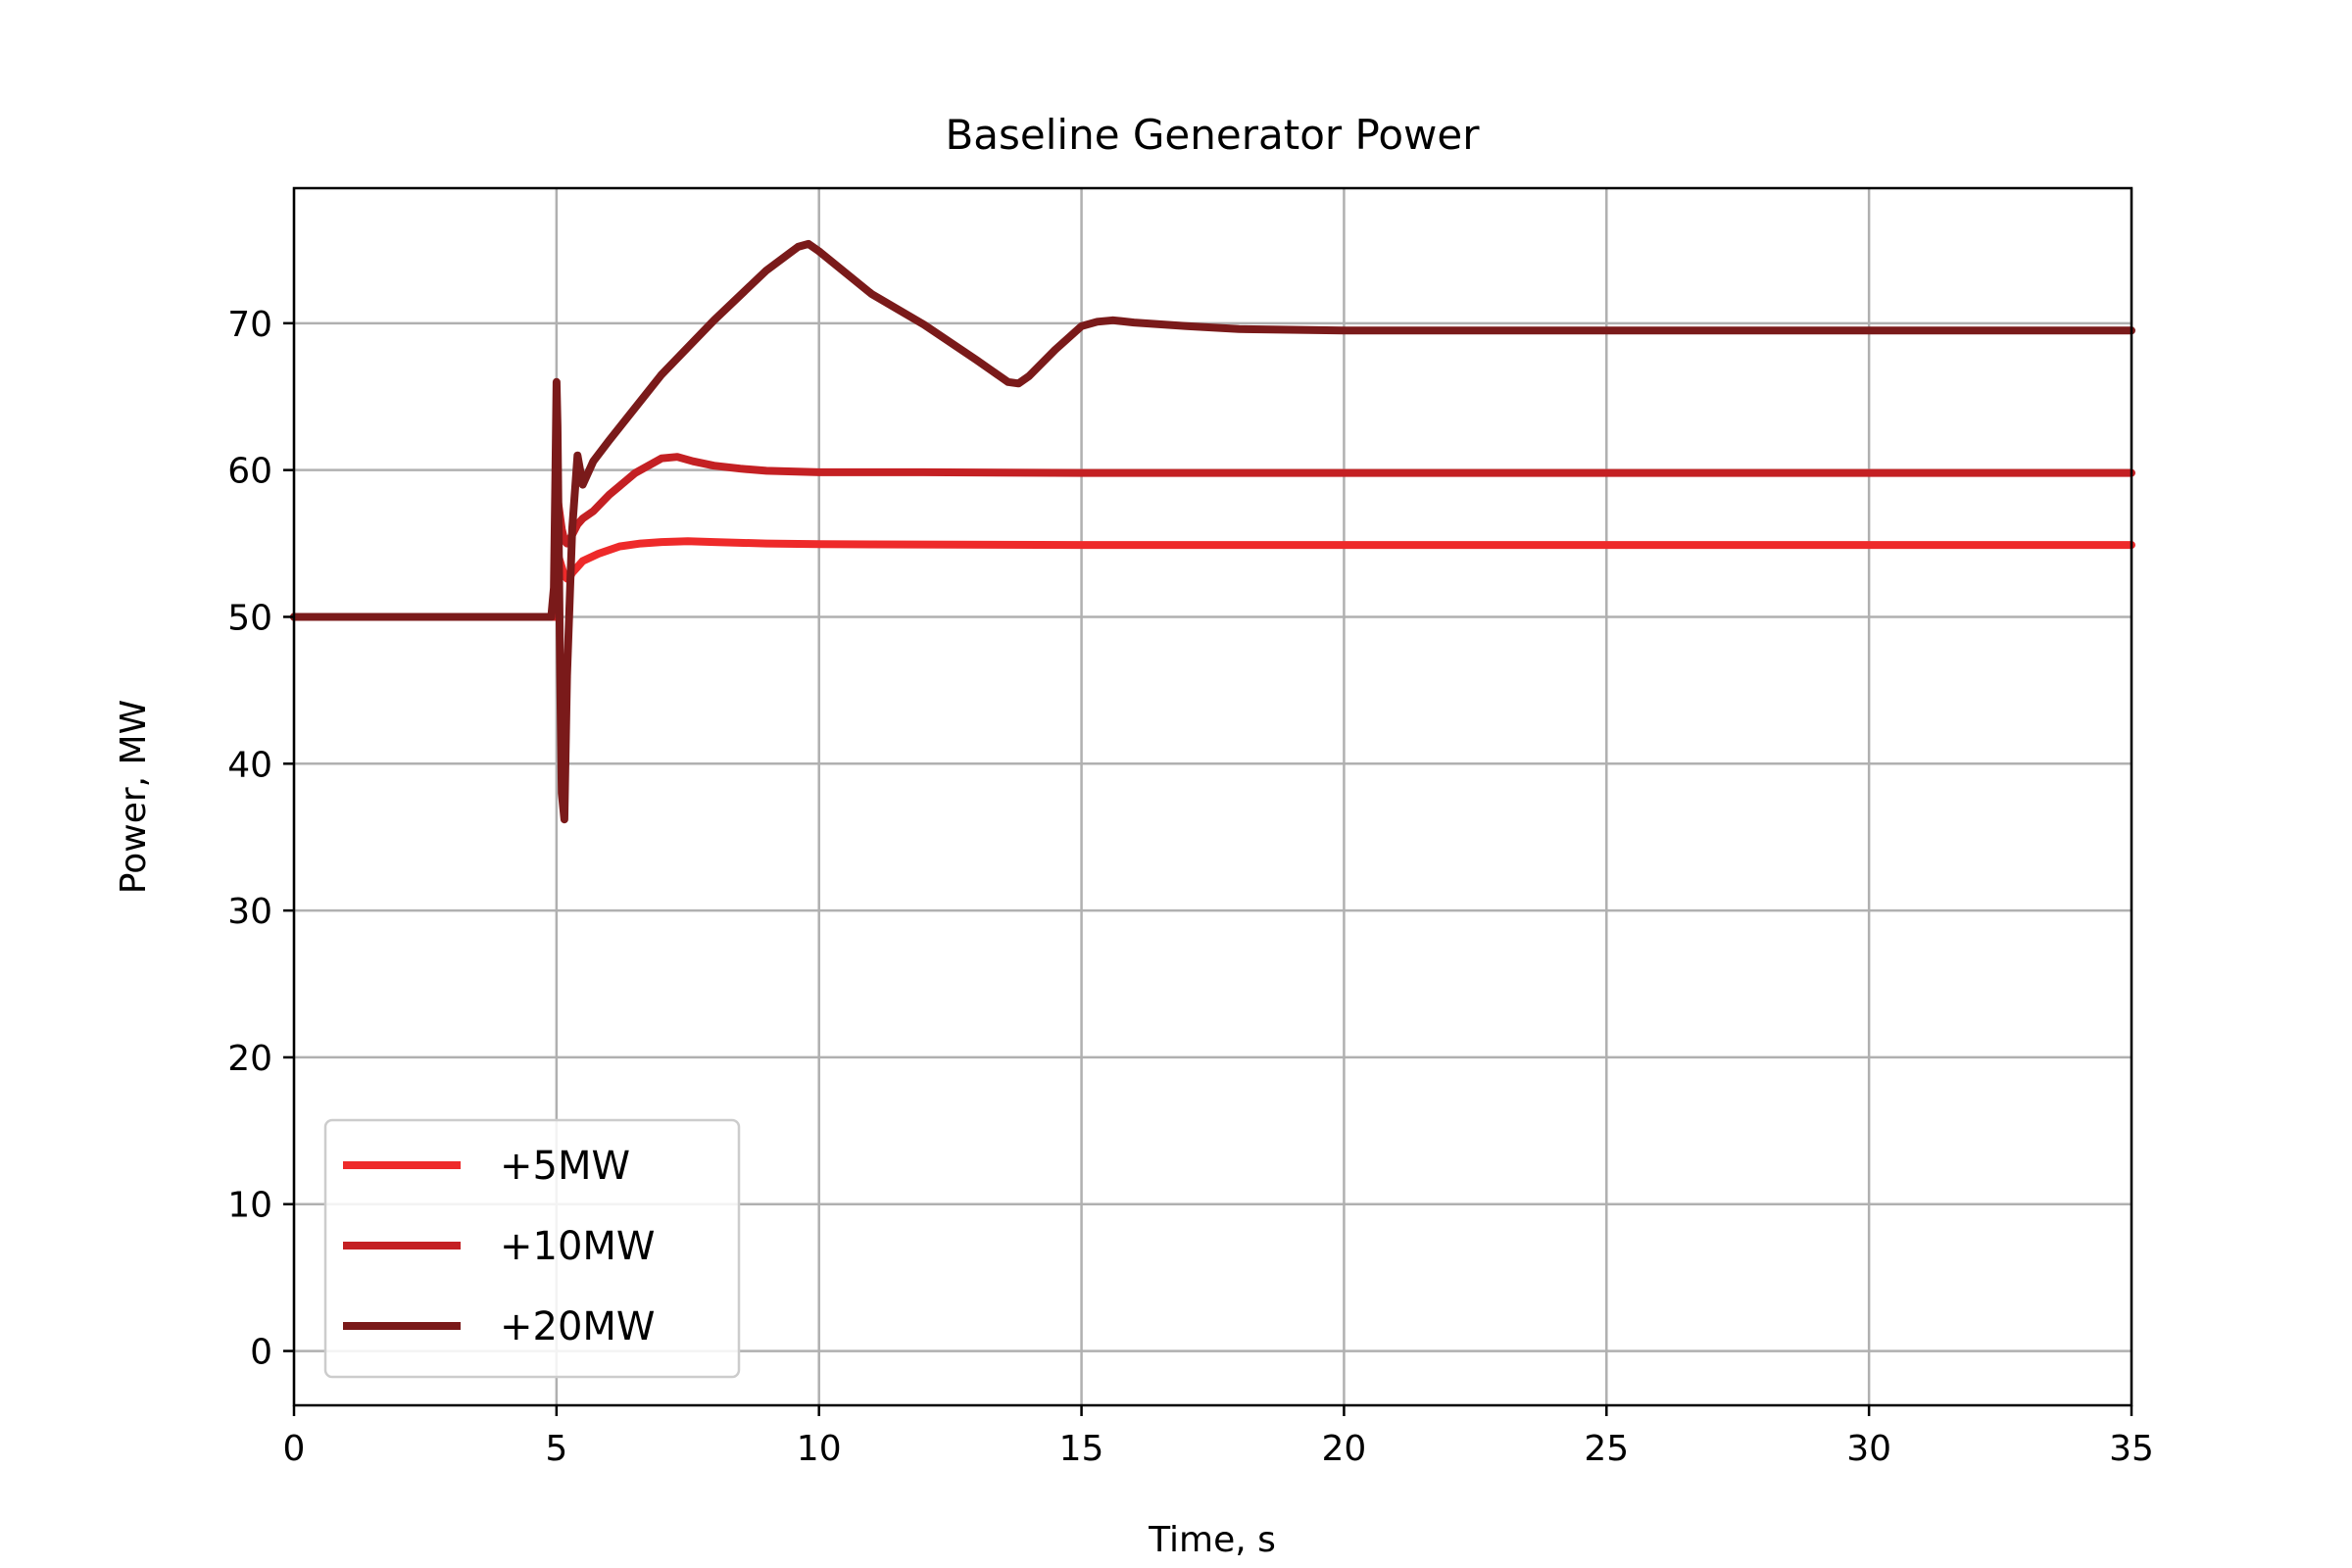 The width and height of the screenshot is (2352, 1568). What do you see at coordinates (1868, 1449) in the screenshot?
I see `x-tick-label: 30` at bounding box center [1868, 1449].